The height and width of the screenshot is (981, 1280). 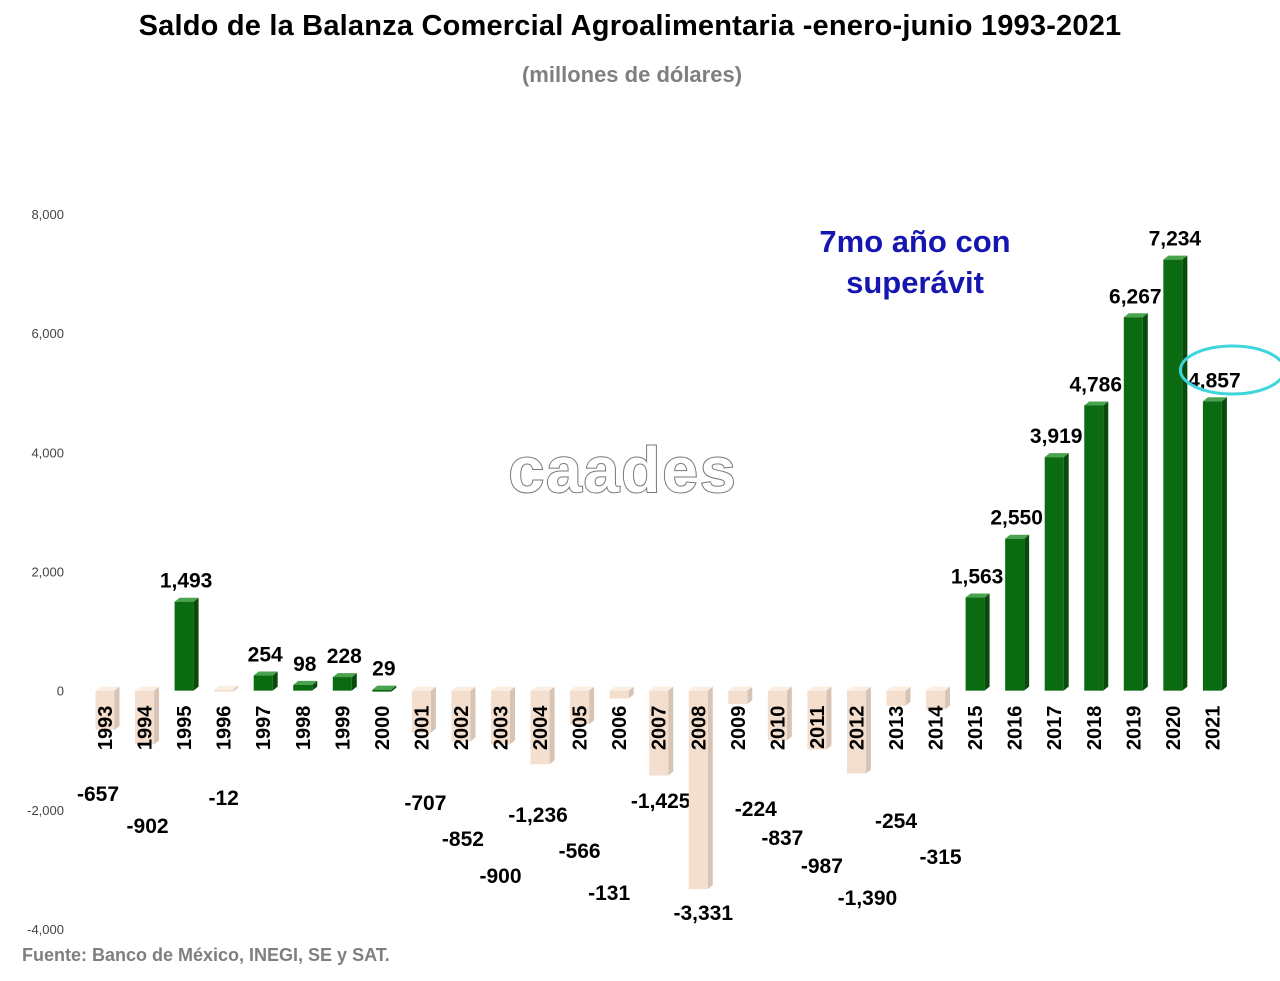 I want to click on data-label-2017: 3,919, so click(x=1056, y=436).